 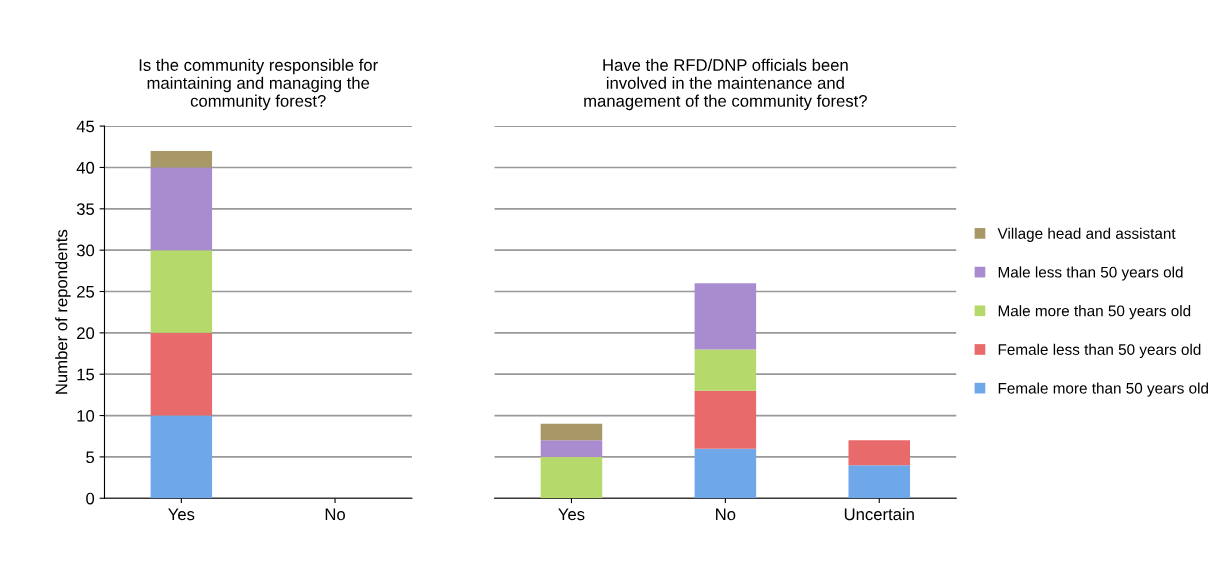 What do you see at coordinates (879, 514) in the screenshot?
I see `x-tick-label: Uncertain` at bounding box center [879, 514].